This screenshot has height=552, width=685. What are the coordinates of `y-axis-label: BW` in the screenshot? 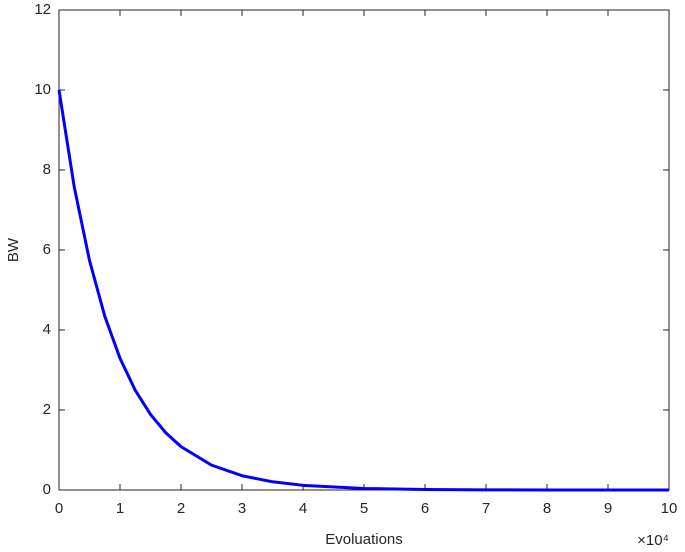 It's located at (13, 249).